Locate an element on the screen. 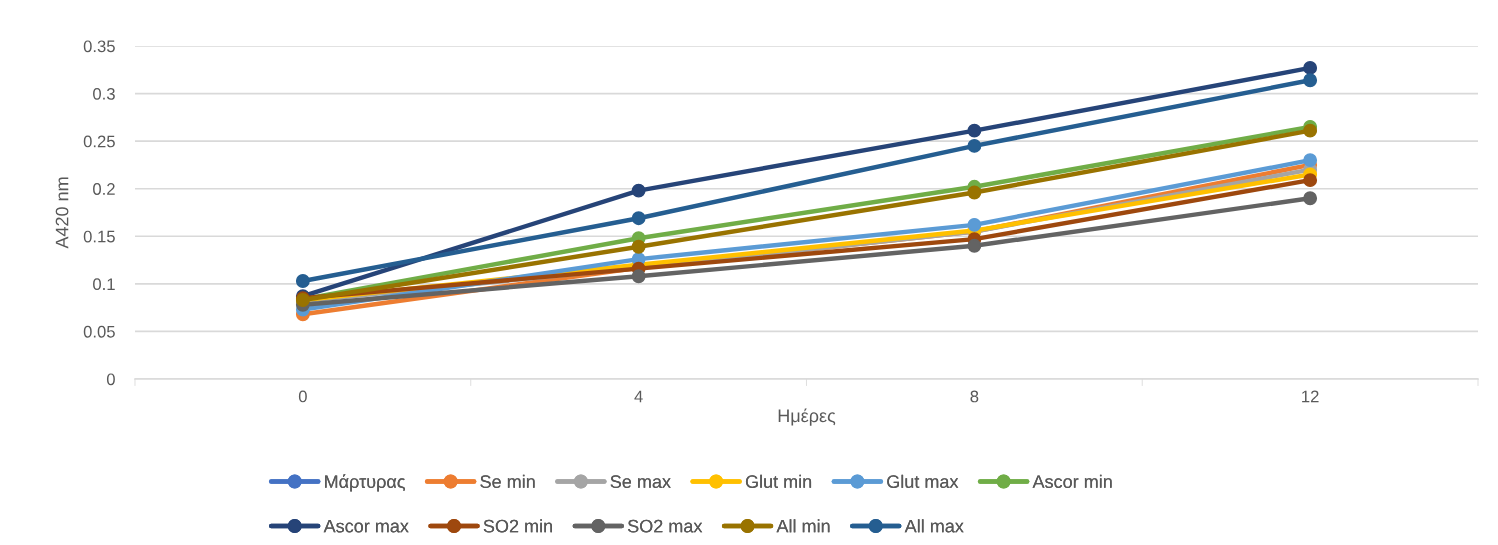 The width and height of the screenshot is (1498, 545). y-axis-title: A420 nm is located at coordinates (62, 213).